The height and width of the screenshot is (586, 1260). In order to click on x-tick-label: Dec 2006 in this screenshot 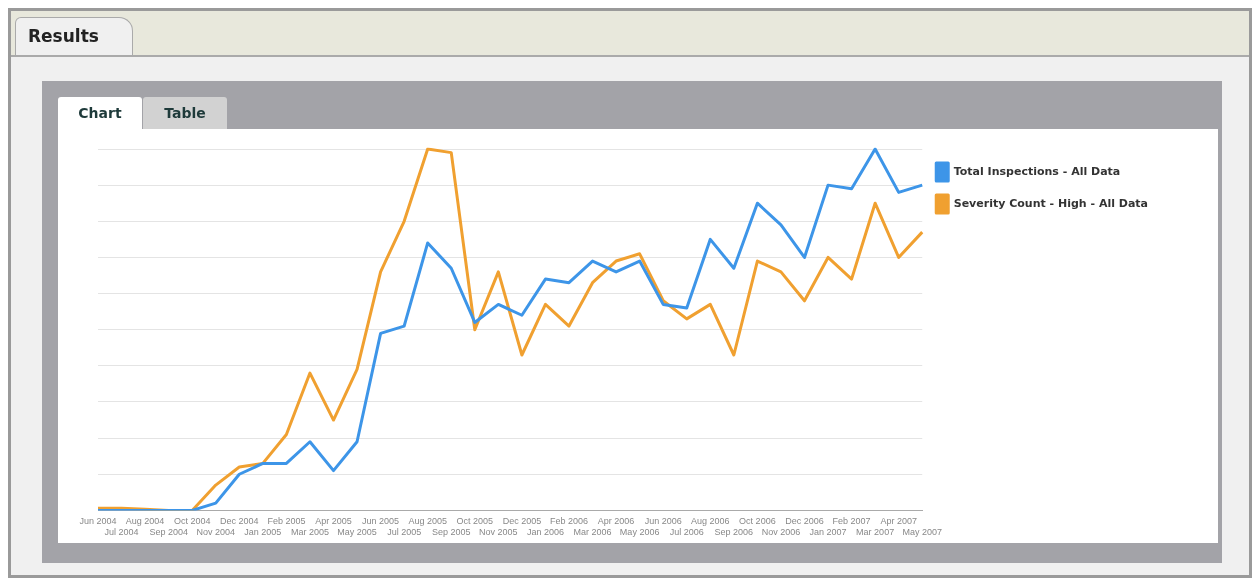, I will do `click(804, 521)`.